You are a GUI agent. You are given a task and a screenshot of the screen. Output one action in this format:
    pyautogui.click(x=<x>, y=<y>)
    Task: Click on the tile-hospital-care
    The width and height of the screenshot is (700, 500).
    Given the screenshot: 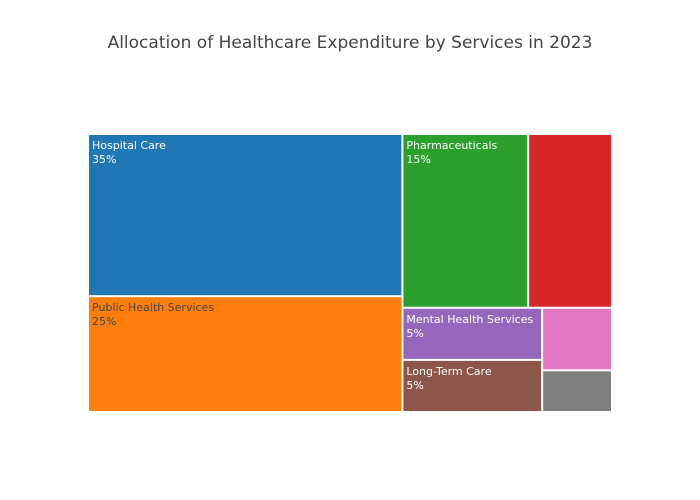 What is the action you would take?
    pyautogui.click(x=245, y=215)
    